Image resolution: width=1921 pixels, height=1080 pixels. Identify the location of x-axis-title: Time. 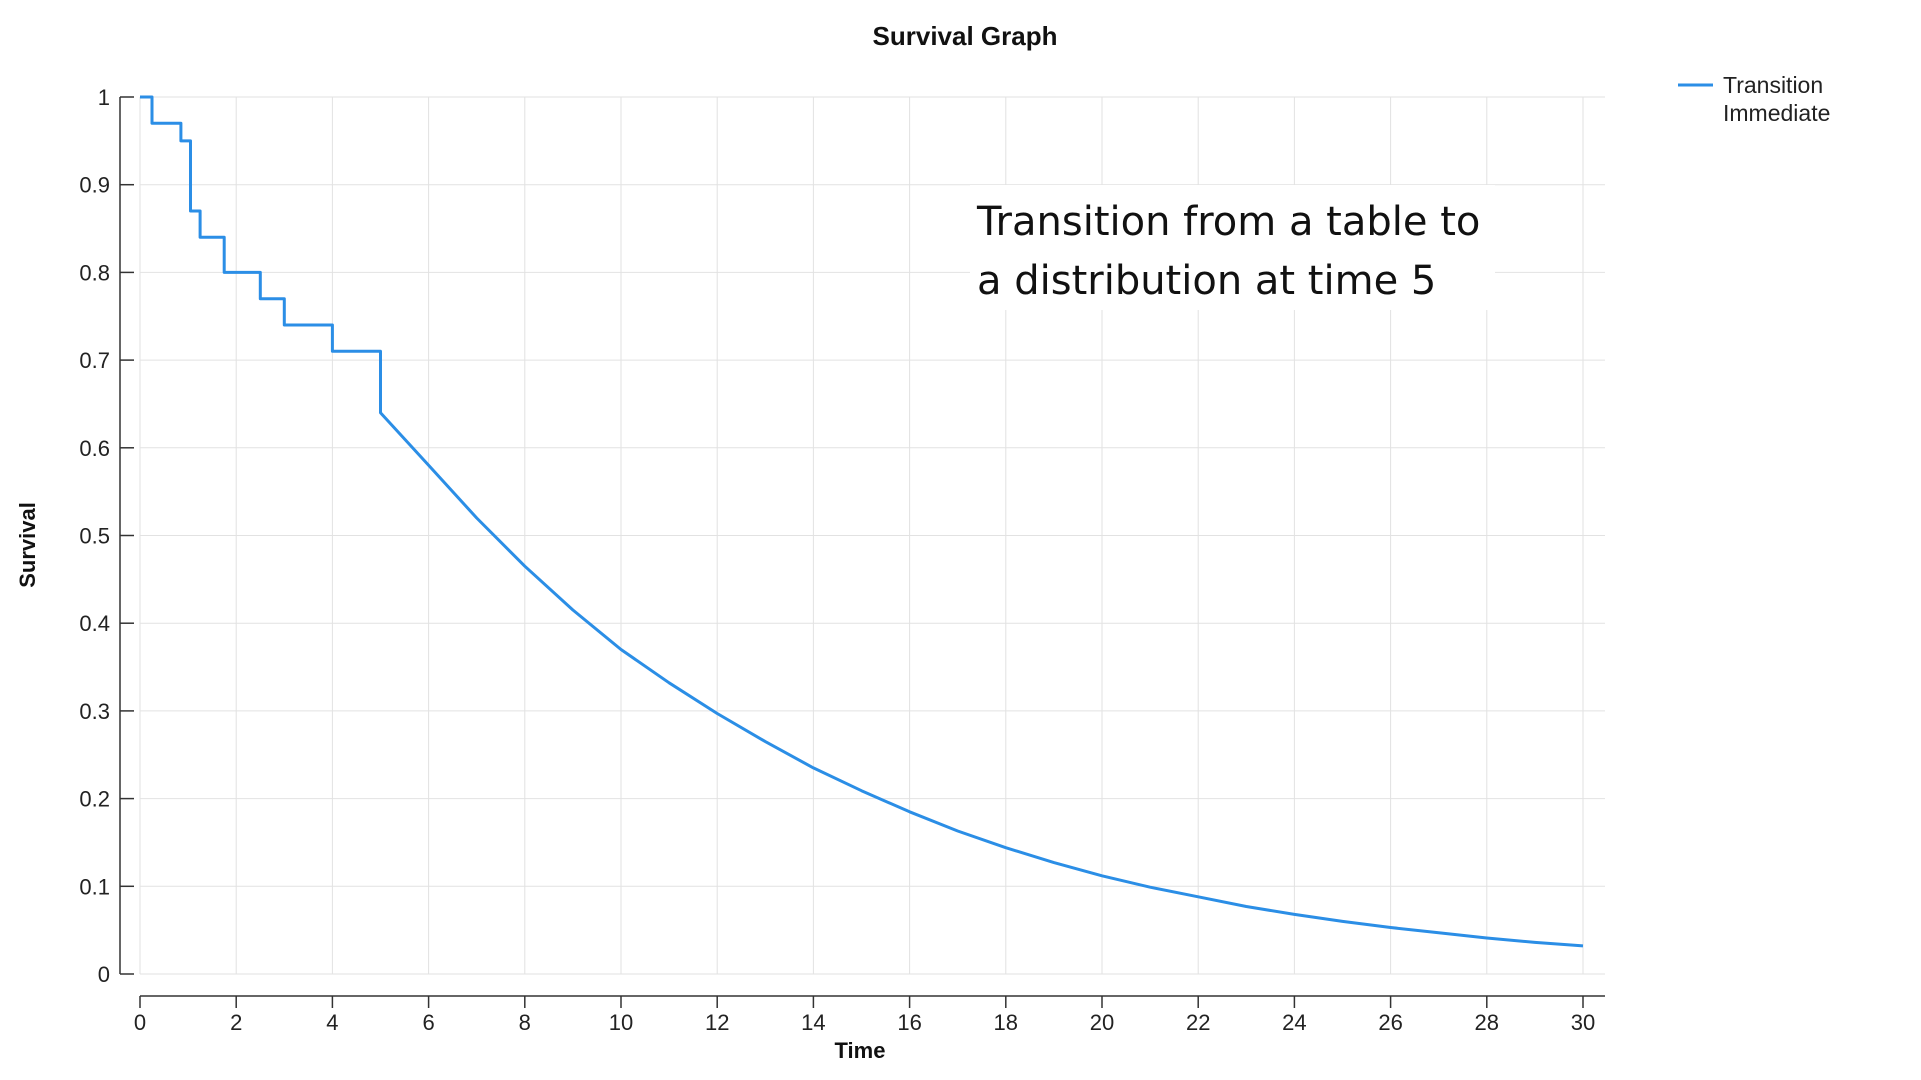
(860, 1050).